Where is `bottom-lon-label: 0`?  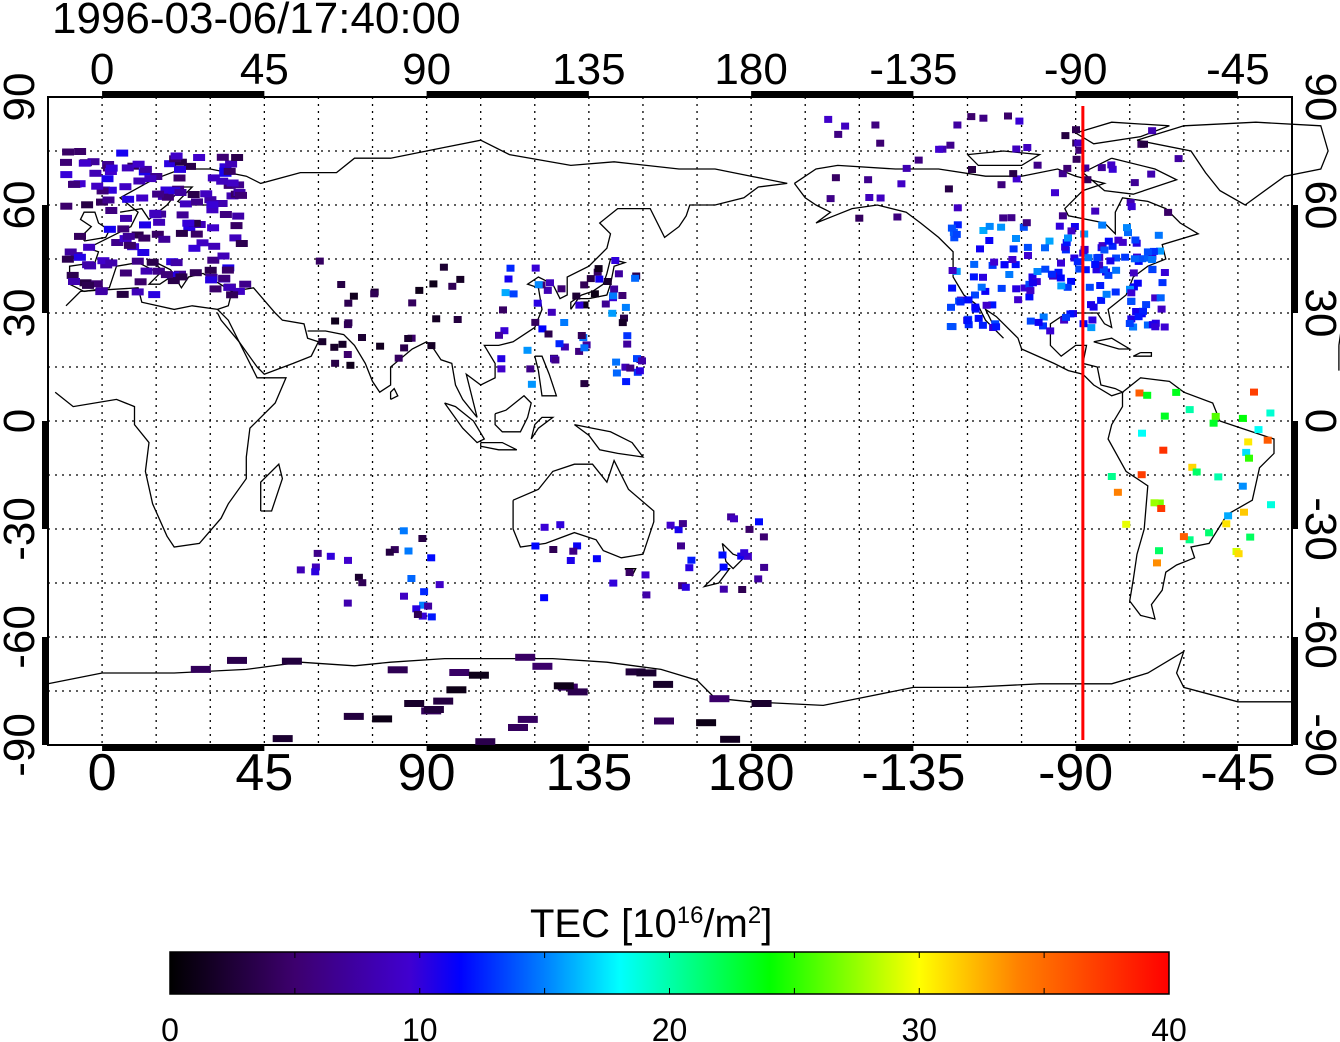 bottom-lon-label: 0 is located at coordinates (102, 773).